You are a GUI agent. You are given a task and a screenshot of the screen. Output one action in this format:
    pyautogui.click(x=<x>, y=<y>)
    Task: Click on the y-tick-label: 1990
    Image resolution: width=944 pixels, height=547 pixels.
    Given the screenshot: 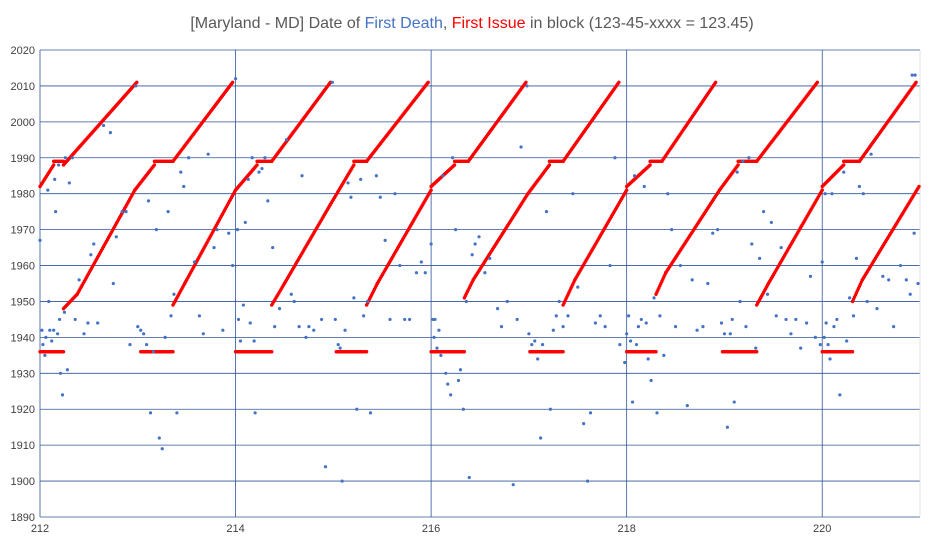 What is the action you would take?
    pyautogui.click(x=23, y=159)
    